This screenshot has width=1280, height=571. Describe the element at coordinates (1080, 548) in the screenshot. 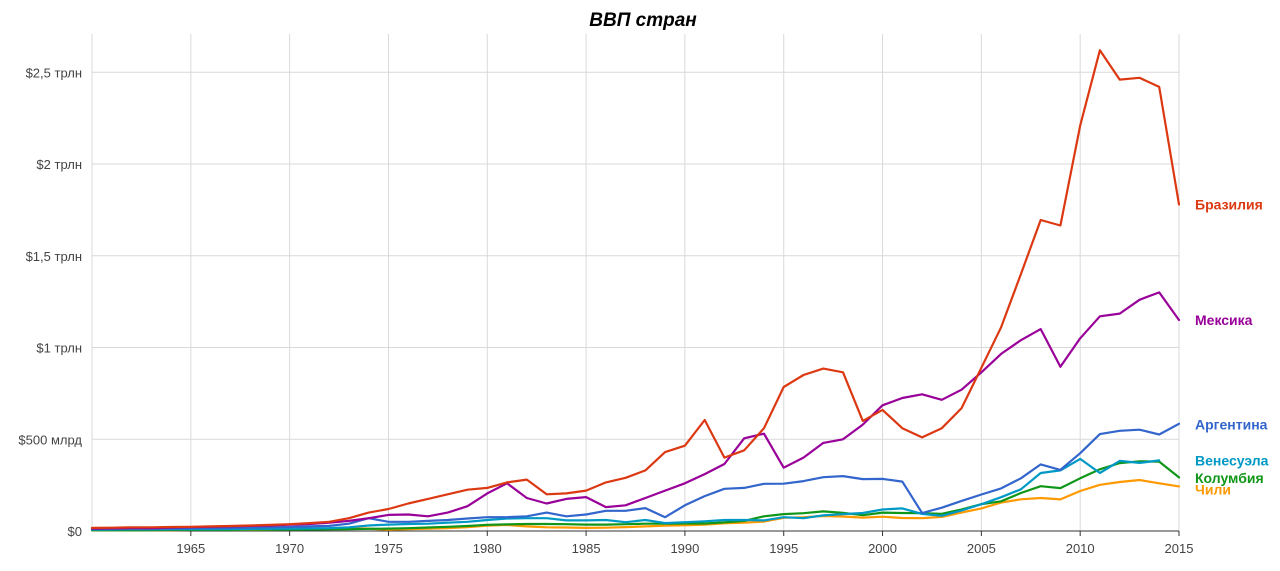

I see `x-tick-label: 2010` at that location.